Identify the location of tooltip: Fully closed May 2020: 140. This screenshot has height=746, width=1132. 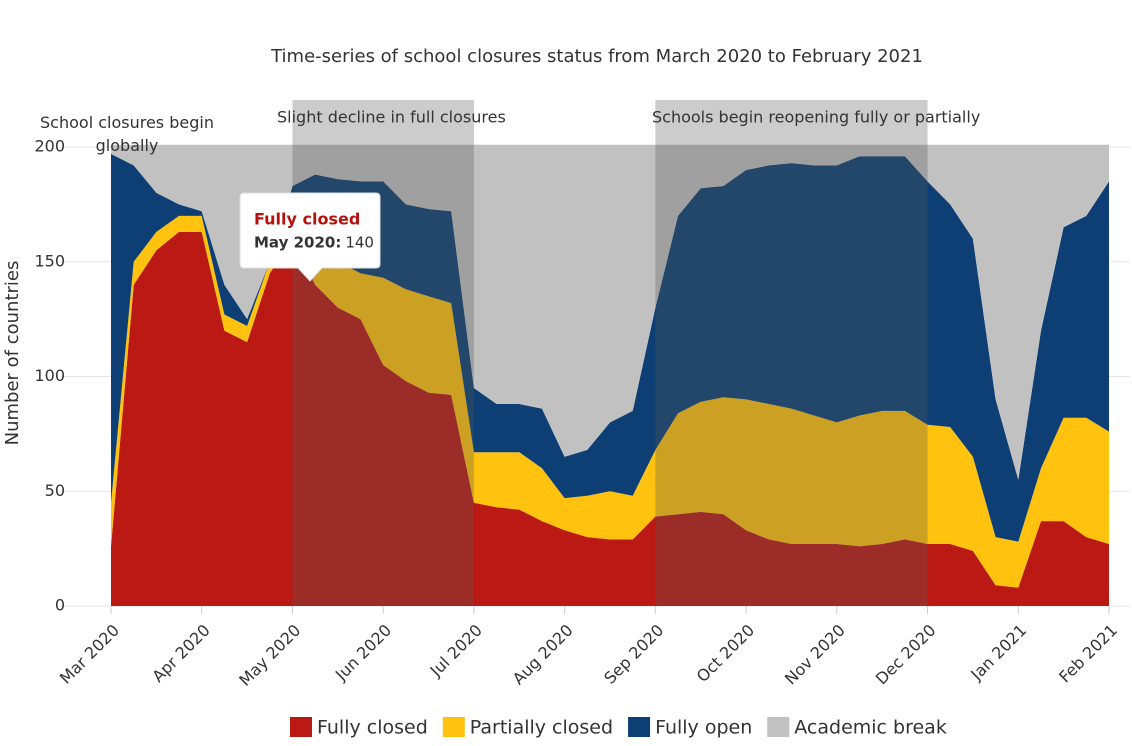
(310, 237).